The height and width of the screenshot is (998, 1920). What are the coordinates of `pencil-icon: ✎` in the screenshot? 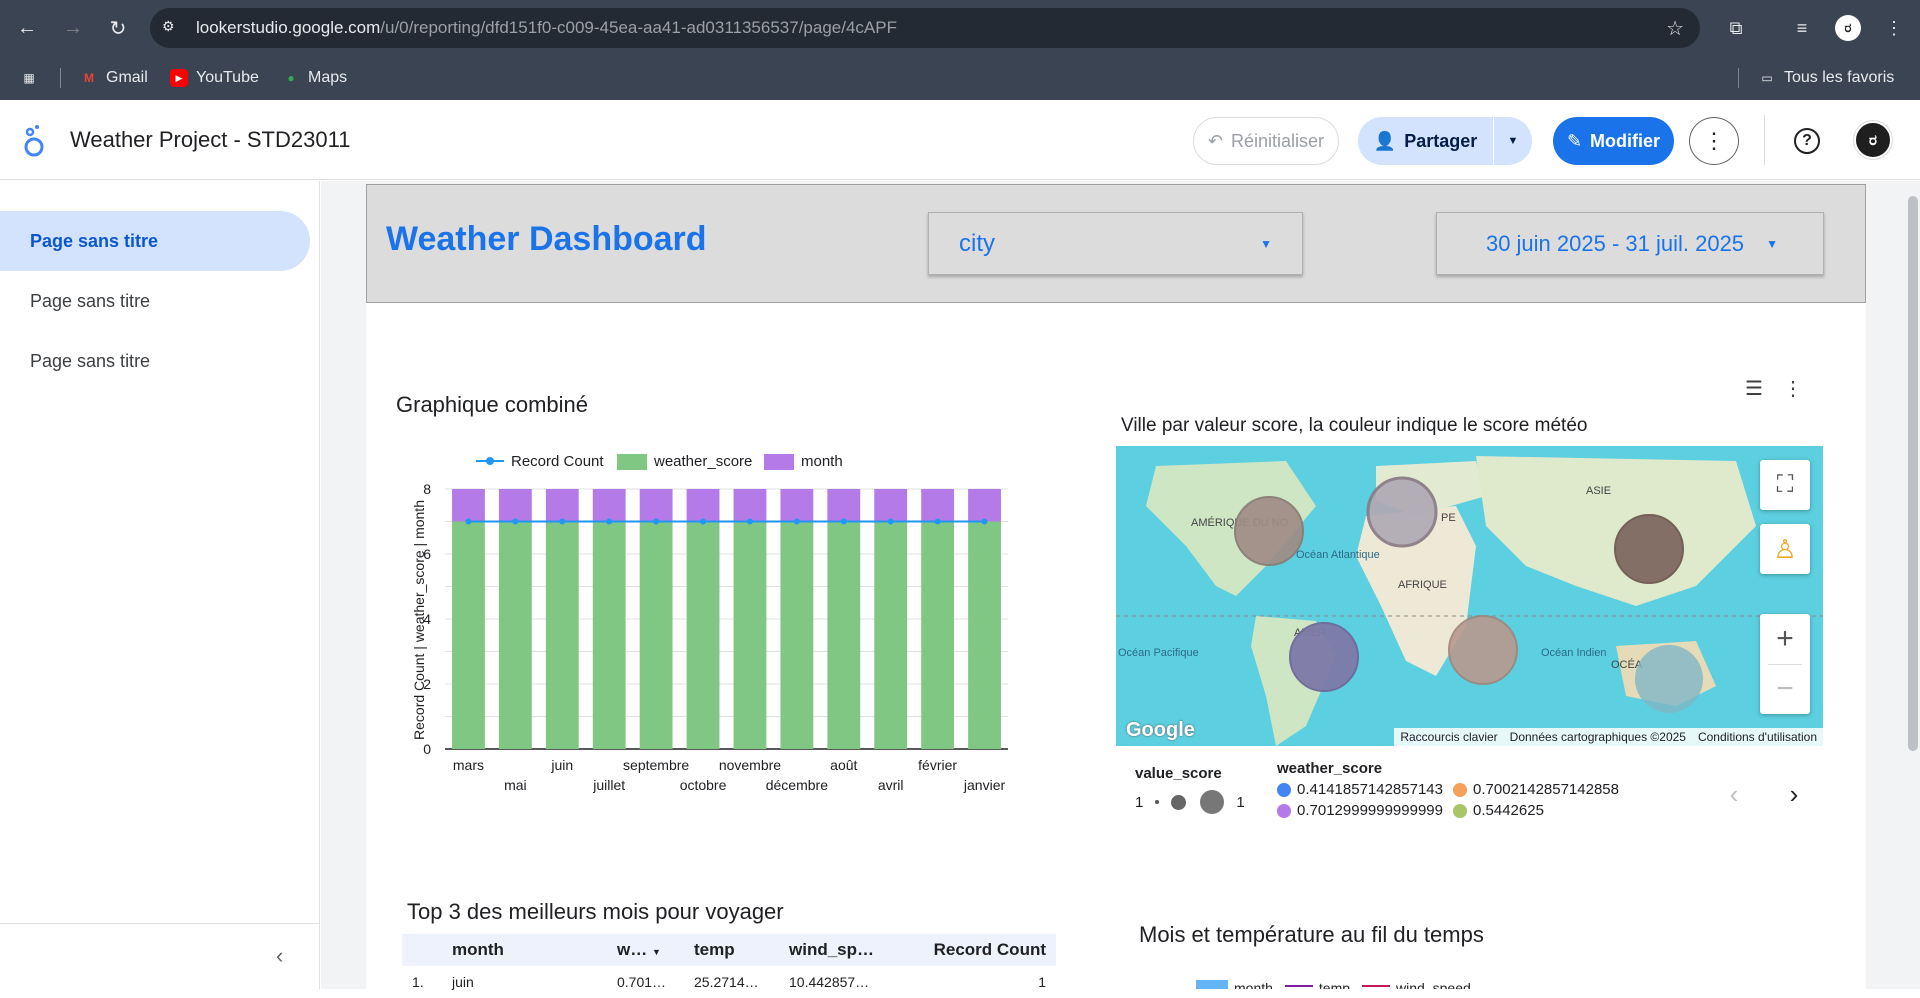 It's located at (1574, 140).